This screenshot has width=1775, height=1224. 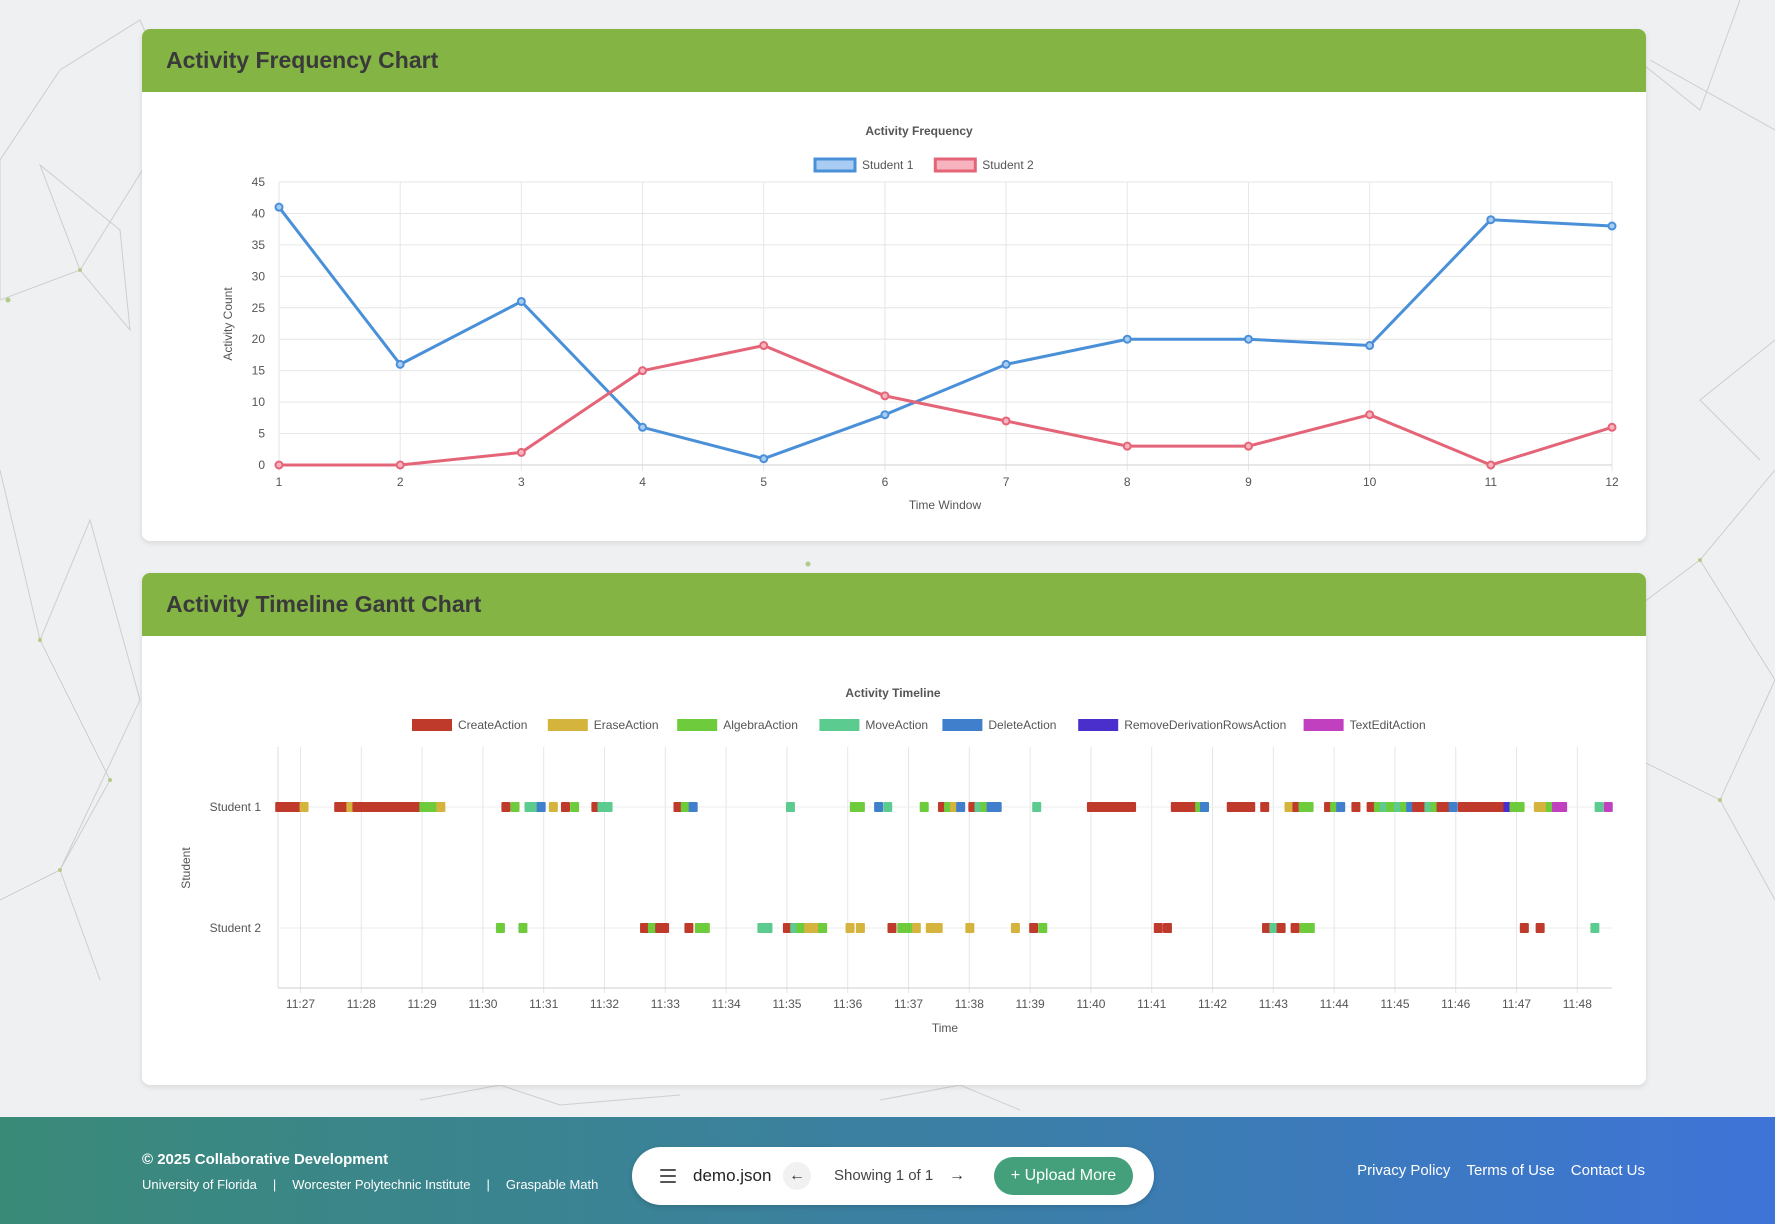 What do you see at coordinates (199, 1184) in the screenshot?
I see `institution-name: University of Florida` at bounding box center [199, 1184].